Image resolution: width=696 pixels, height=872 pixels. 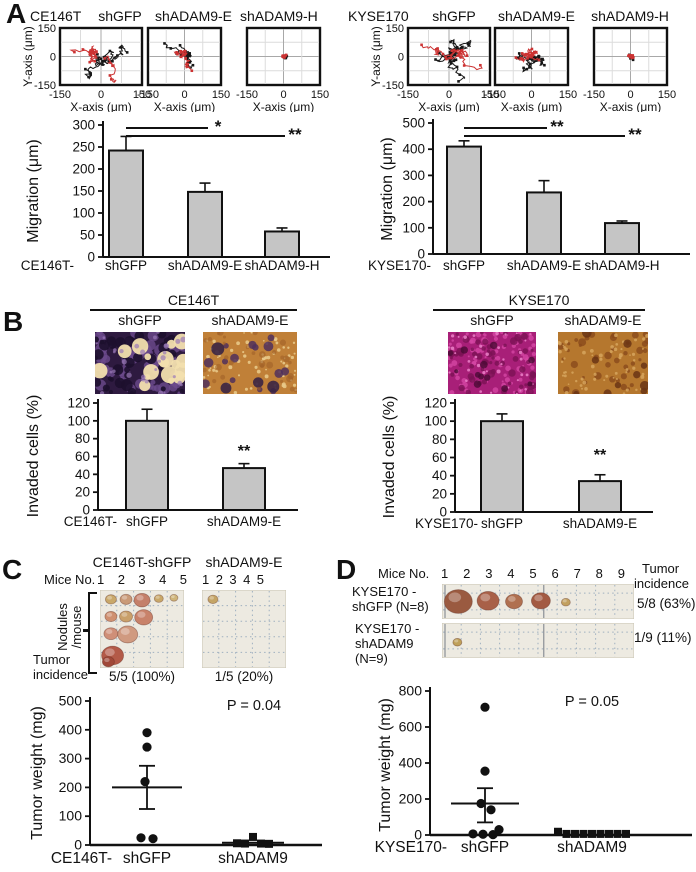 I want to click on svg-text: 80, so click(x=82, y=438).